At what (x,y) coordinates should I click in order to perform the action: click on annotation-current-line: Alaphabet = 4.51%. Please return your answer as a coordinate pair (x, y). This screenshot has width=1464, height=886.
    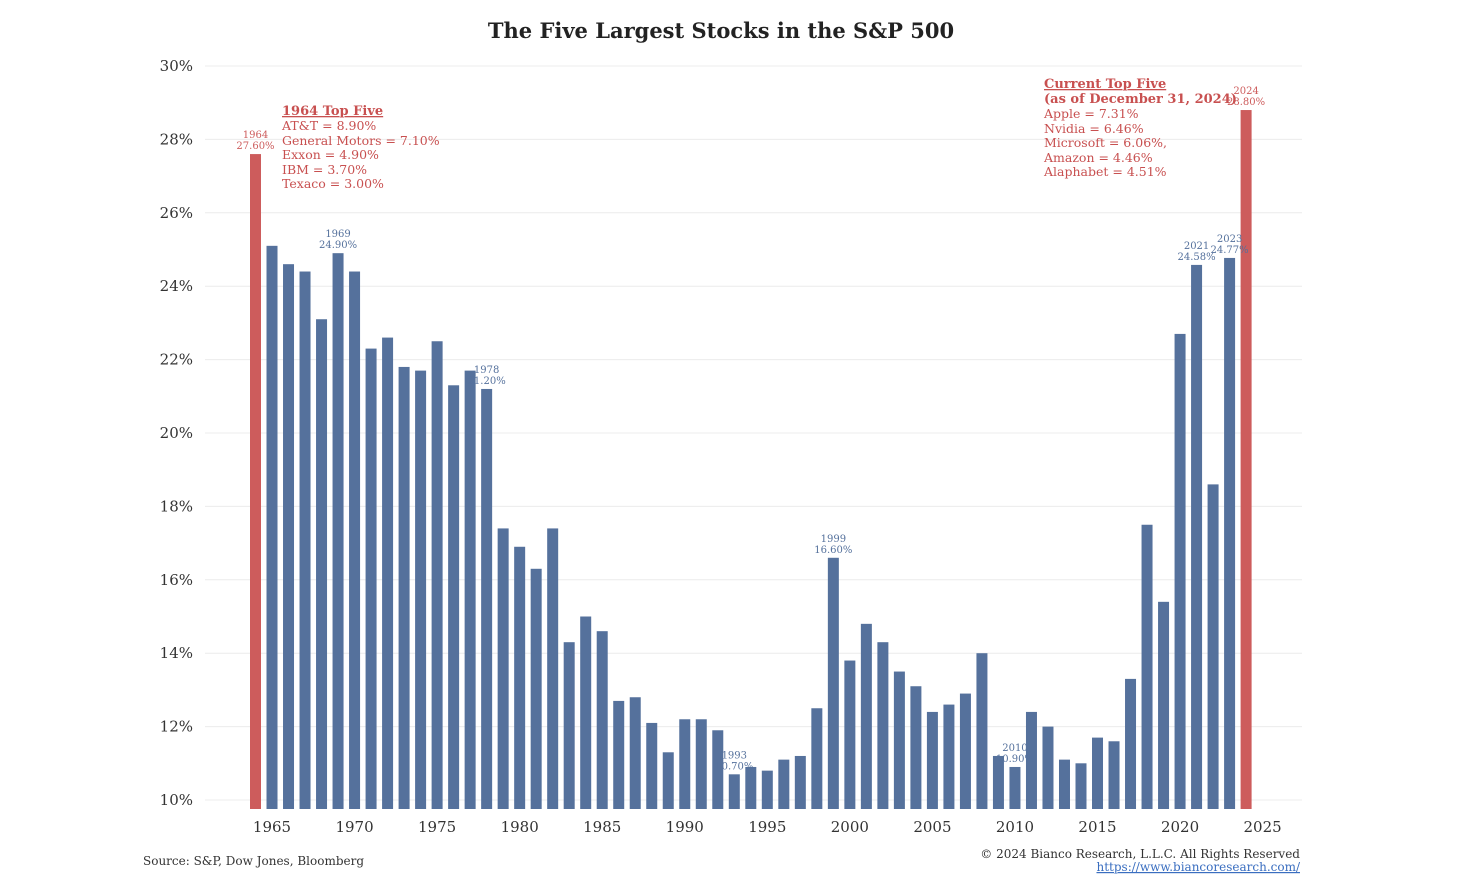
    Looking at the image, I should click on (1105, 171).